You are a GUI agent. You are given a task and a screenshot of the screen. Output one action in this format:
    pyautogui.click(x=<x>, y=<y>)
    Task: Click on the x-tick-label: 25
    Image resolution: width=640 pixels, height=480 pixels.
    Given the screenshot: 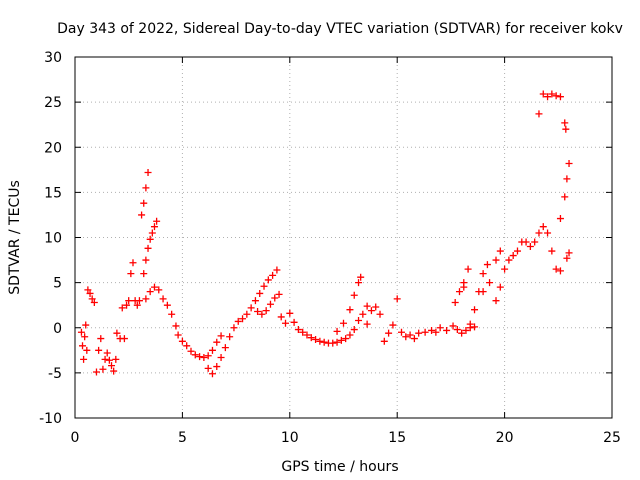 What is the action you would take?
    pyautogui.click(x=612, y=438)
    